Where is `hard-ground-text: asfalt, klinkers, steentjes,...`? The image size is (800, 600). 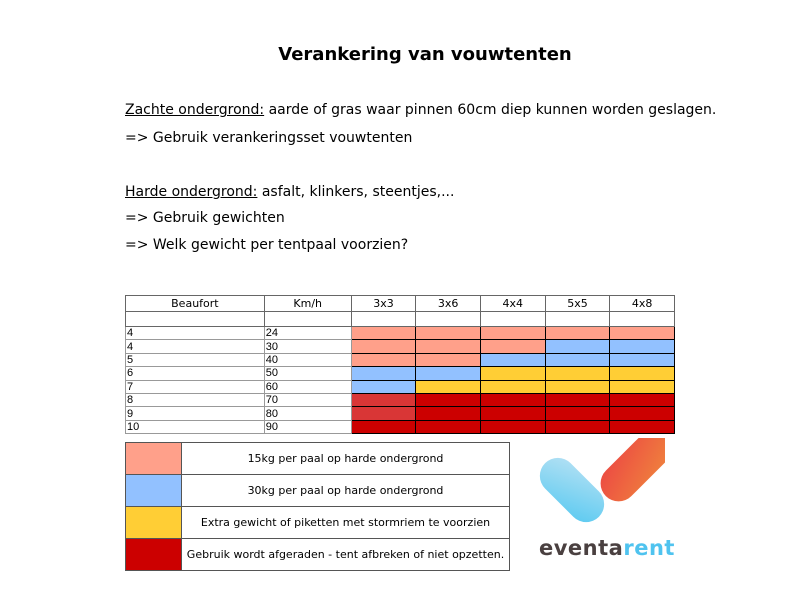 hard-ground-text: asfalt, klinkers, steentjes,... is located at coordinates (356, 192).